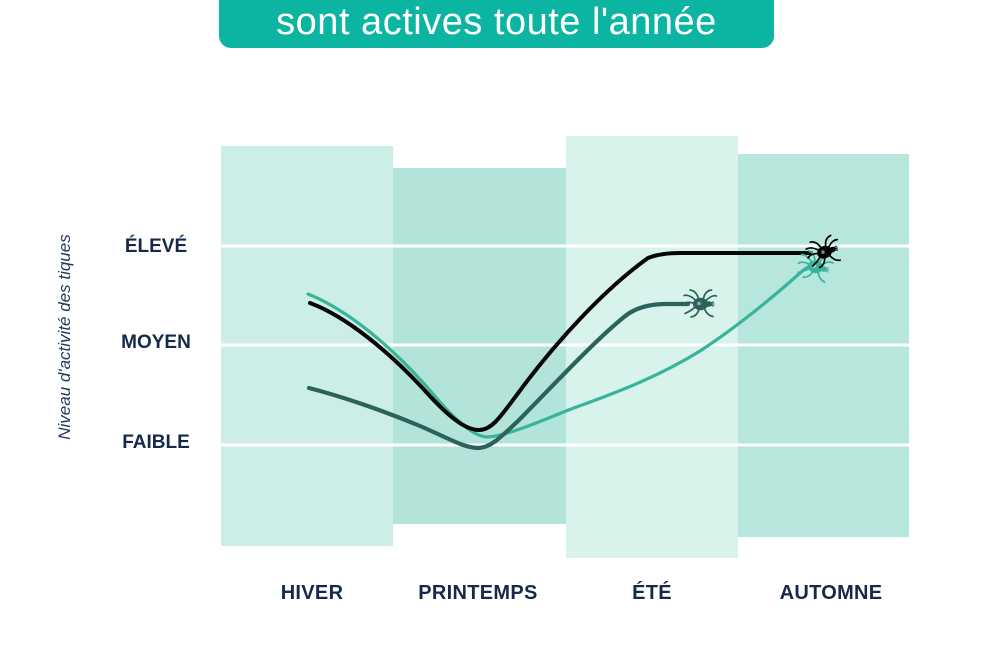  What do you see at coordinates (64, 337) in the screenshot?
I see `y-axis-title: Niveau d'activité des tiques` at bounding box center [64, 337].